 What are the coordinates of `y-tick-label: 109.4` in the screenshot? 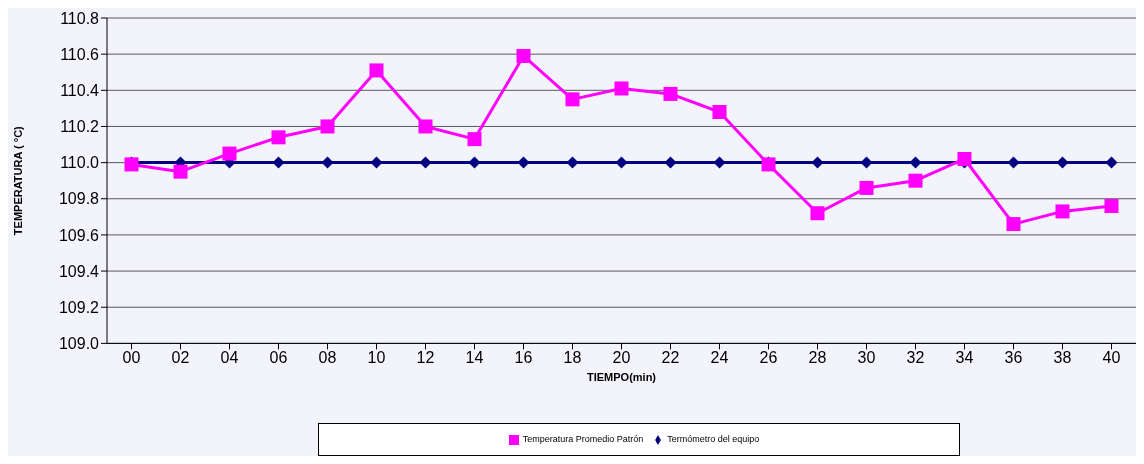 It's located at (79, 271).